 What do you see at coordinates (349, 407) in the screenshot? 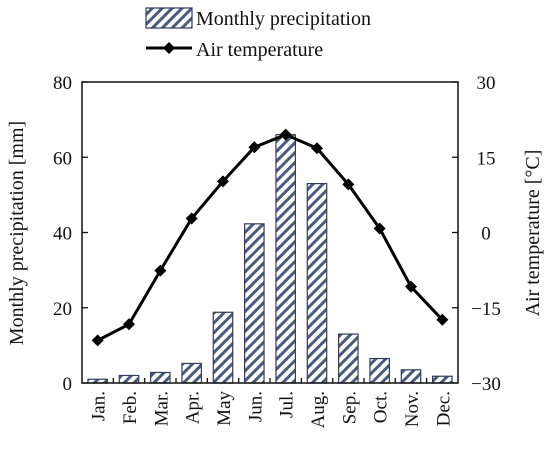
I see `x-tick-label: Sep.` at bounding box center [349, 407].